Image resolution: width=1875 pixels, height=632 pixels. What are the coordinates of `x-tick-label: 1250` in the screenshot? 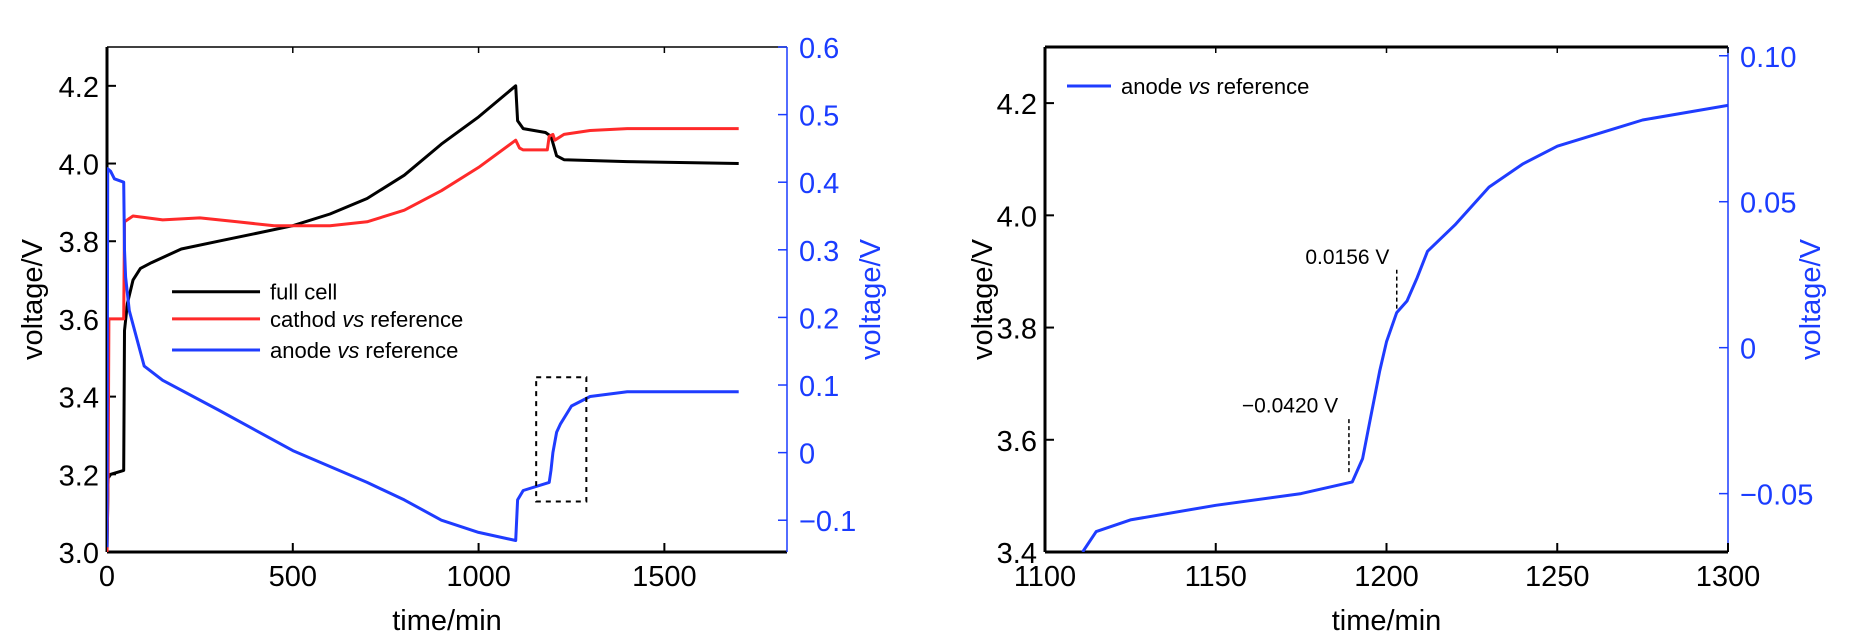 It's located at (1557, 577).